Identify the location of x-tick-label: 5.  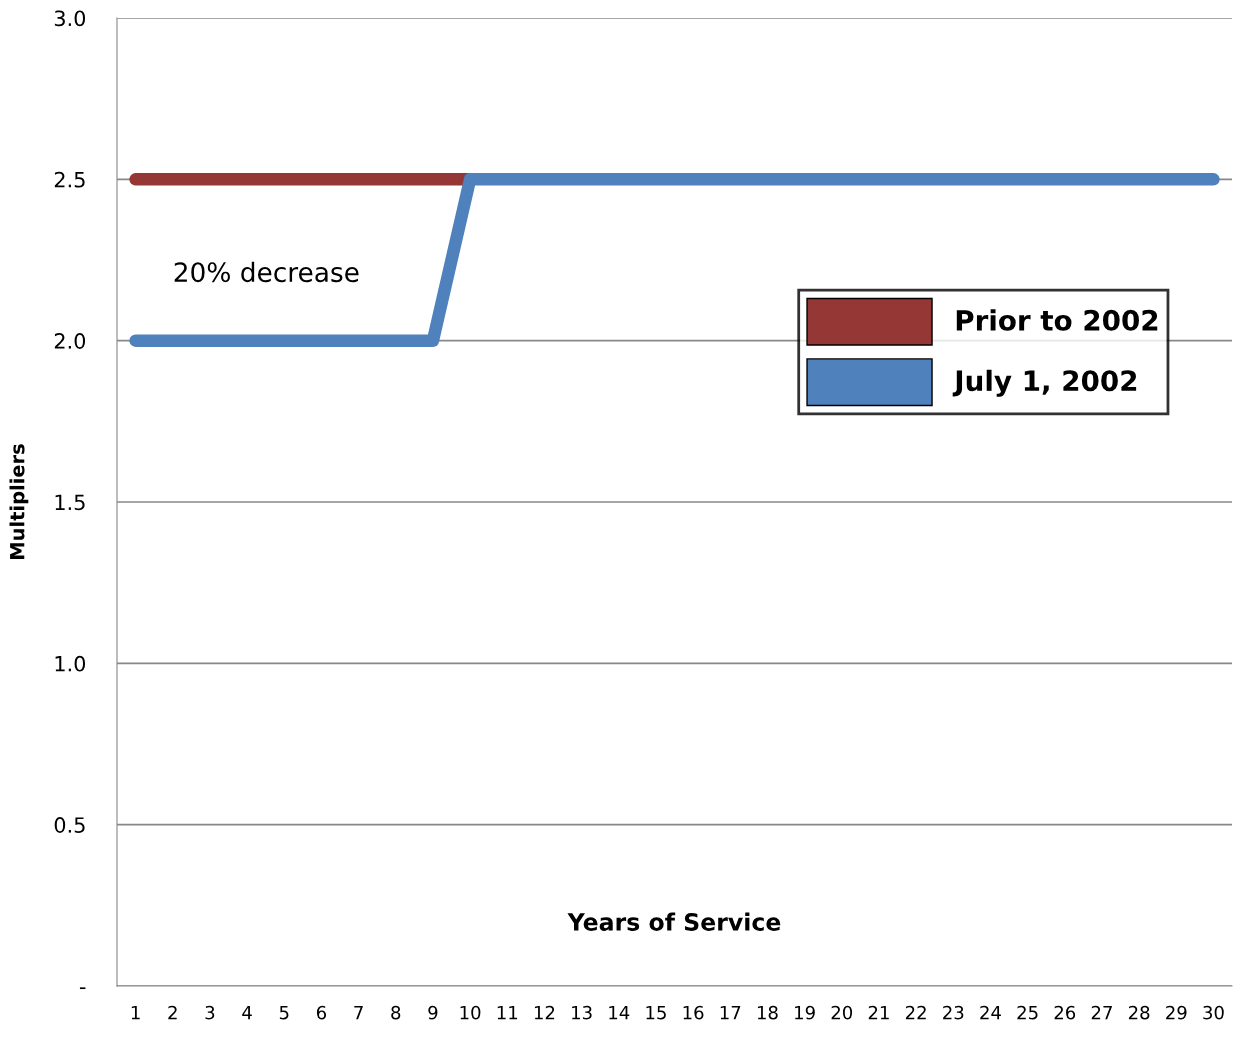
(284, 1013).